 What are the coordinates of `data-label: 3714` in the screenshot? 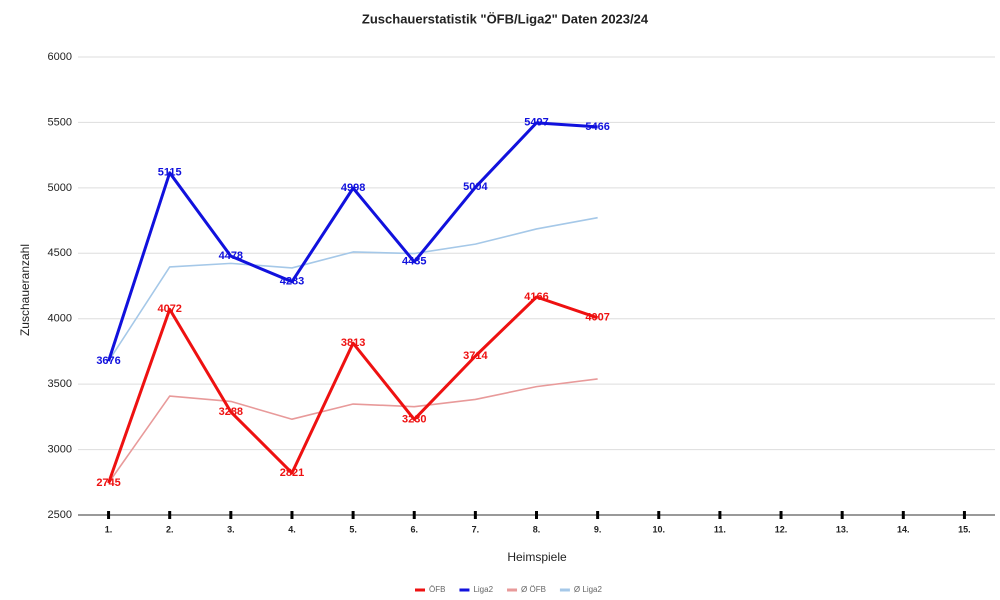 It's located at (475, 356).